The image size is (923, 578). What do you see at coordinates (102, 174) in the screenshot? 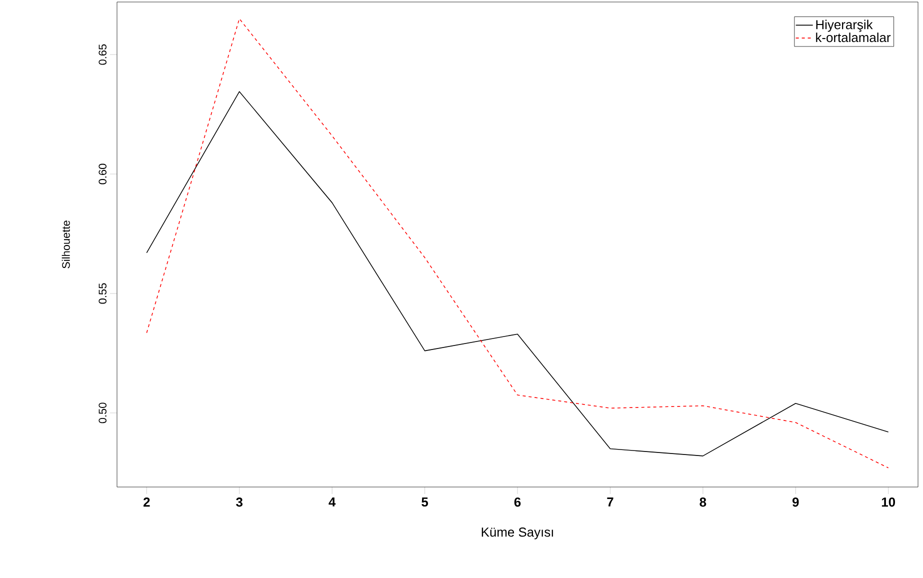
I see `y-tick-label: 0.60` at bounding box center [102, 174].